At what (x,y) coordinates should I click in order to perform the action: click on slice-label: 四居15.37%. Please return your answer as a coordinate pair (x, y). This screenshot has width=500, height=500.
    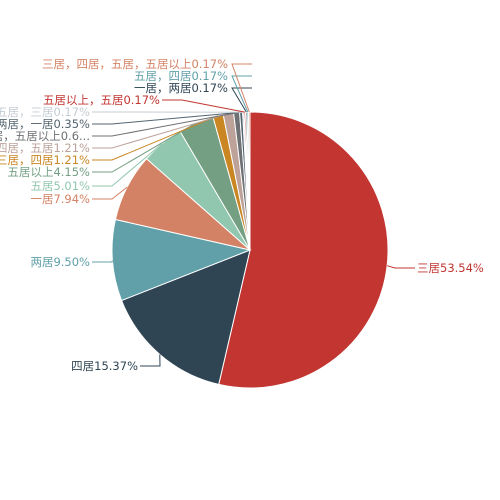
    Looking at the image, I should click on (104, 366).